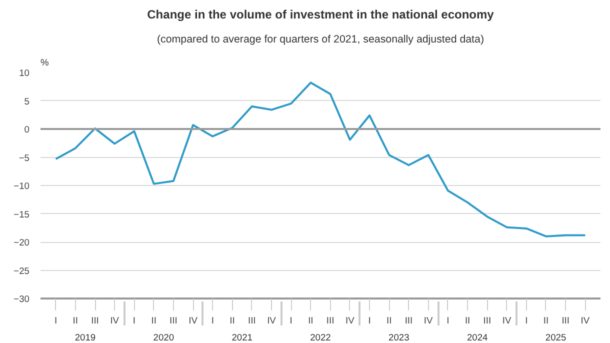 This screenshot has width=610, height=343. I want to click on chart-subtitle: (compared to average for quarters of 2021, seasonally adjusted data), so click(320, 40).